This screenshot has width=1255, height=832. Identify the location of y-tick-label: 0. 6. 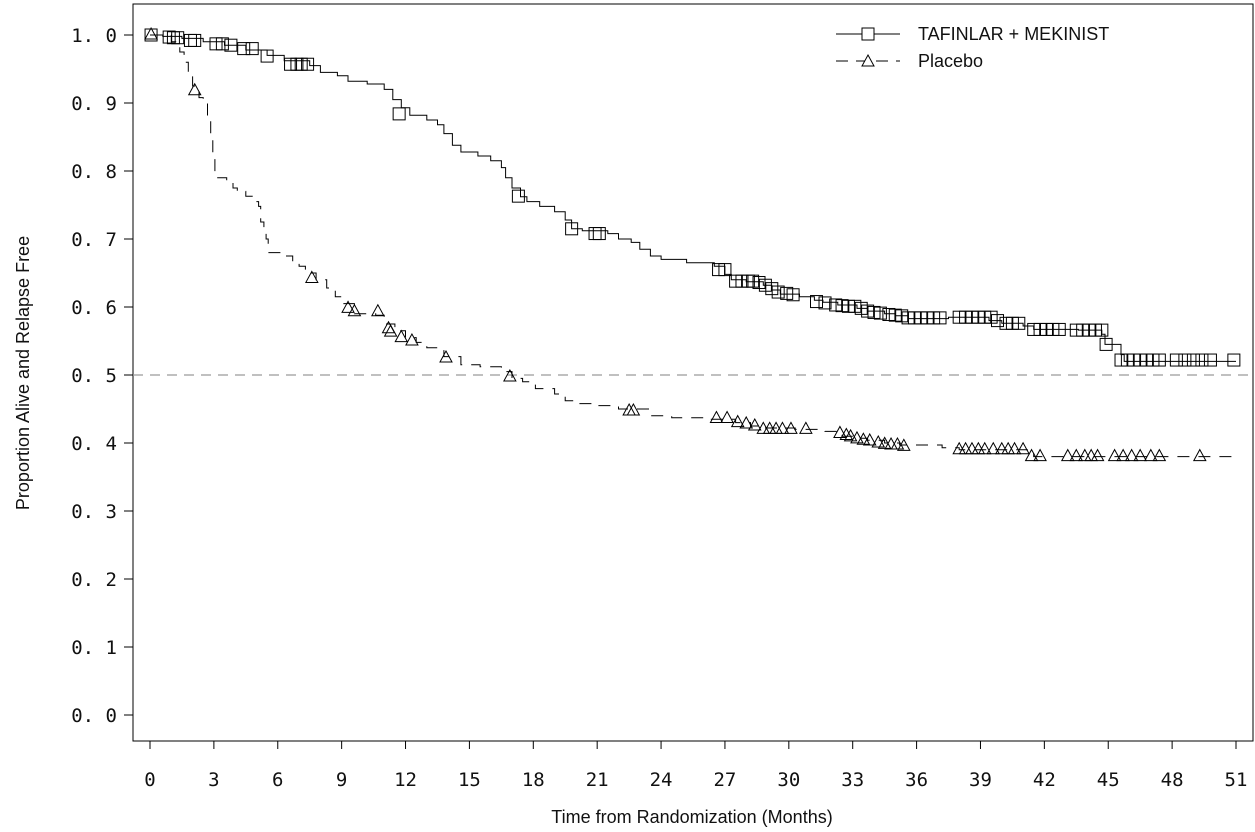
(94, 308).